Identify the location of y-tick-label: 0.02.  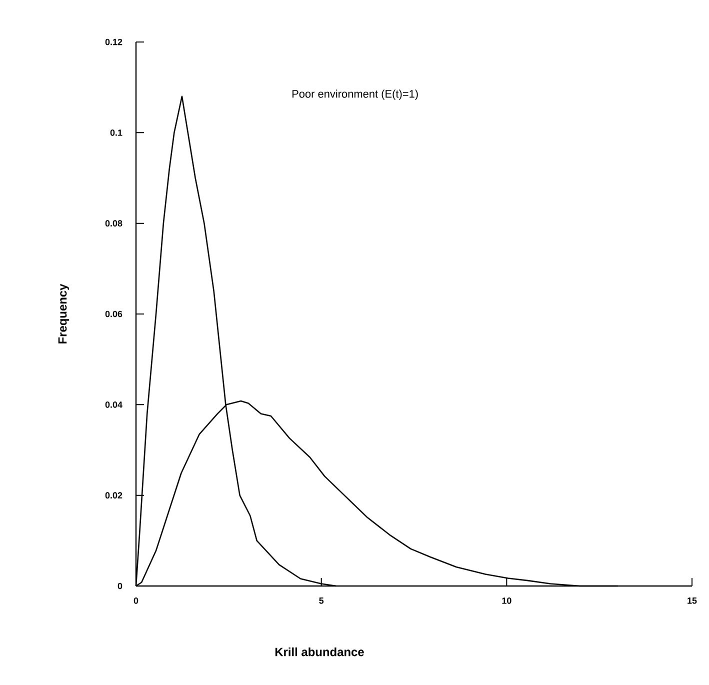
(113, 495).